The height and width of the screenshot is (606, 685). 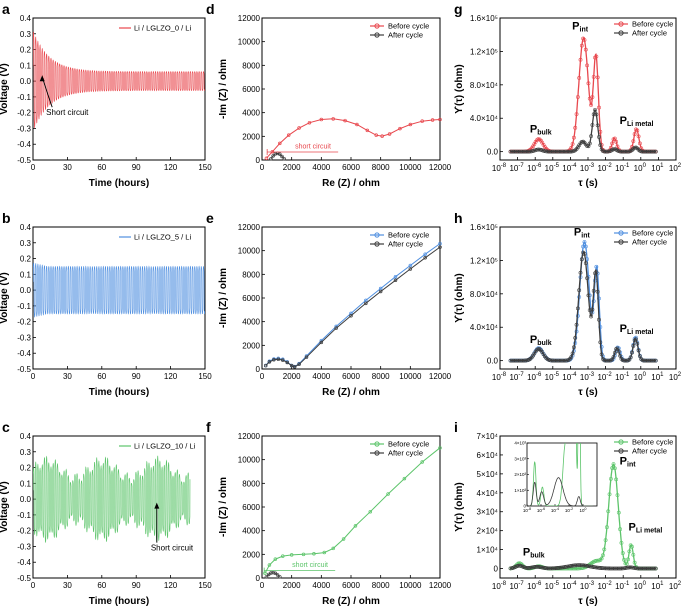 What do you see at coordinates (645, 584) in the screenshot?
I see `x-tick-exponent: 0` at bounding box center [645, 584].